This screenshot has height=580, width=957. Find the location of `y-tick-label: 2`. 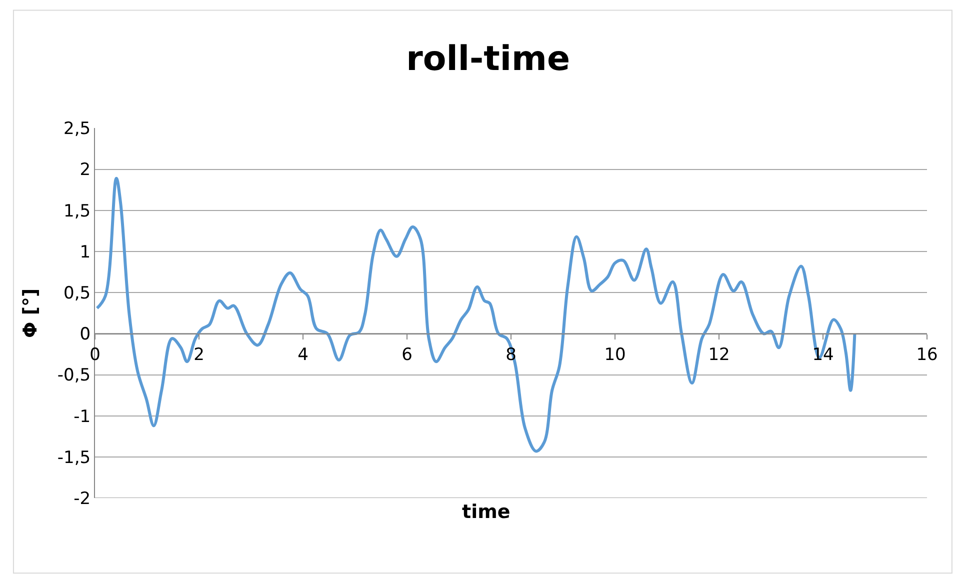

y-tick-label: 2 is located at coordinates (85, 170).